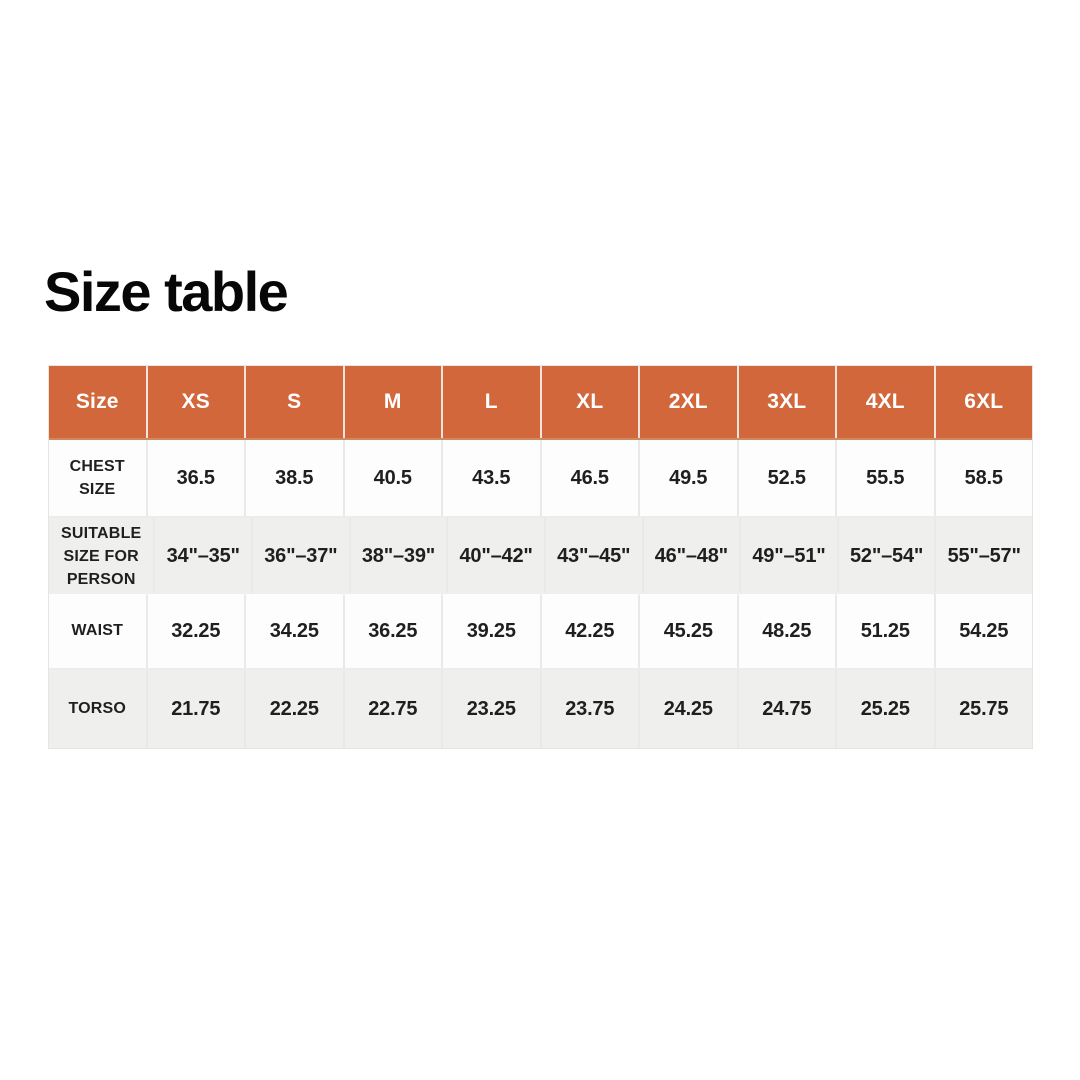 This screenshot has height=1080, width=1080. Describe the element at coordinates (885, 402) in the screenshot. I see `header-cell-4xl: 4XL` at that location.